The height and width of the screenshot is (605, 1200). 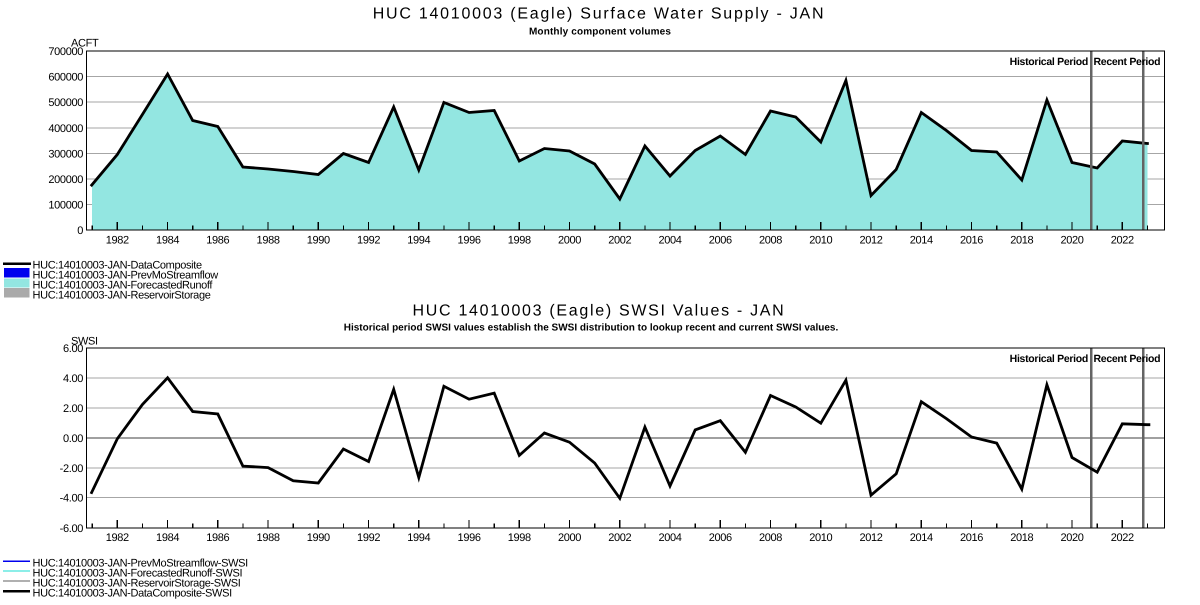 I want to click on svg-text: 6.00, so click(x=73, y=349).